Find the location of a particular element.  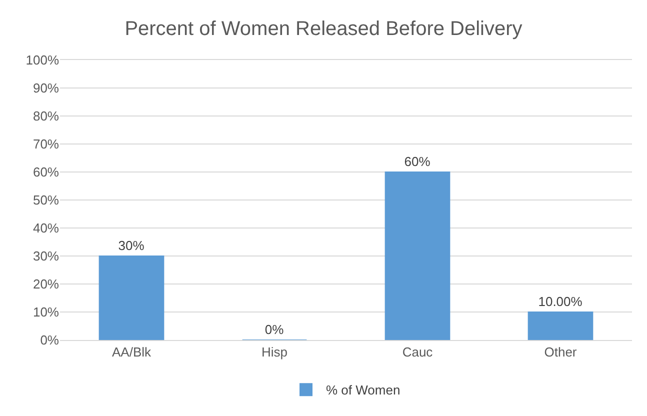

data-label: 30% is located at coordinates (131, 245).